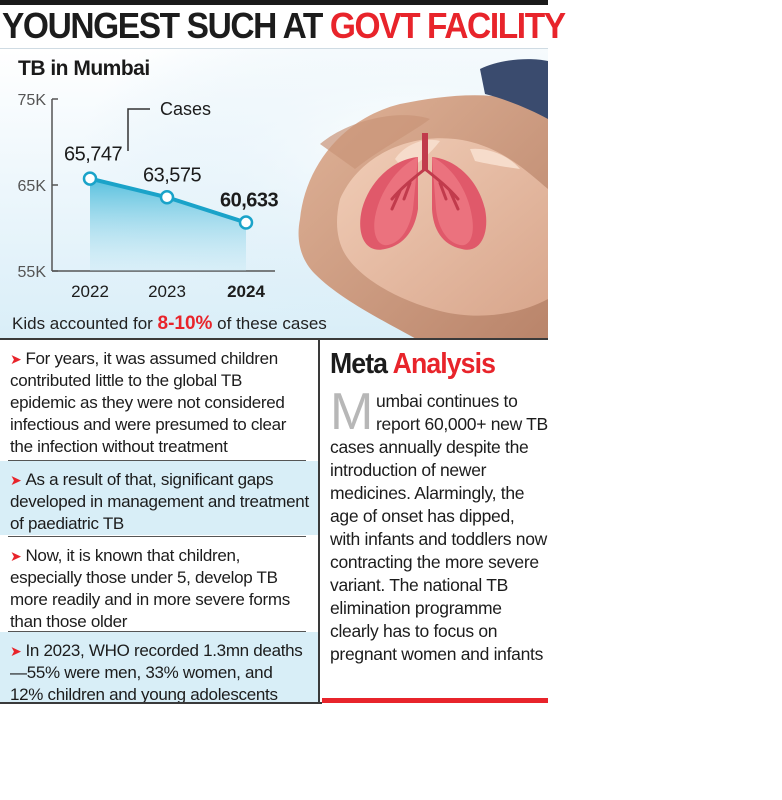 This screenshot has width=782, height=800. What do you see at coordinates (167, 291) in the screenshot?
I see `x-tick-label: 2023` at bounding box center [167, 291].